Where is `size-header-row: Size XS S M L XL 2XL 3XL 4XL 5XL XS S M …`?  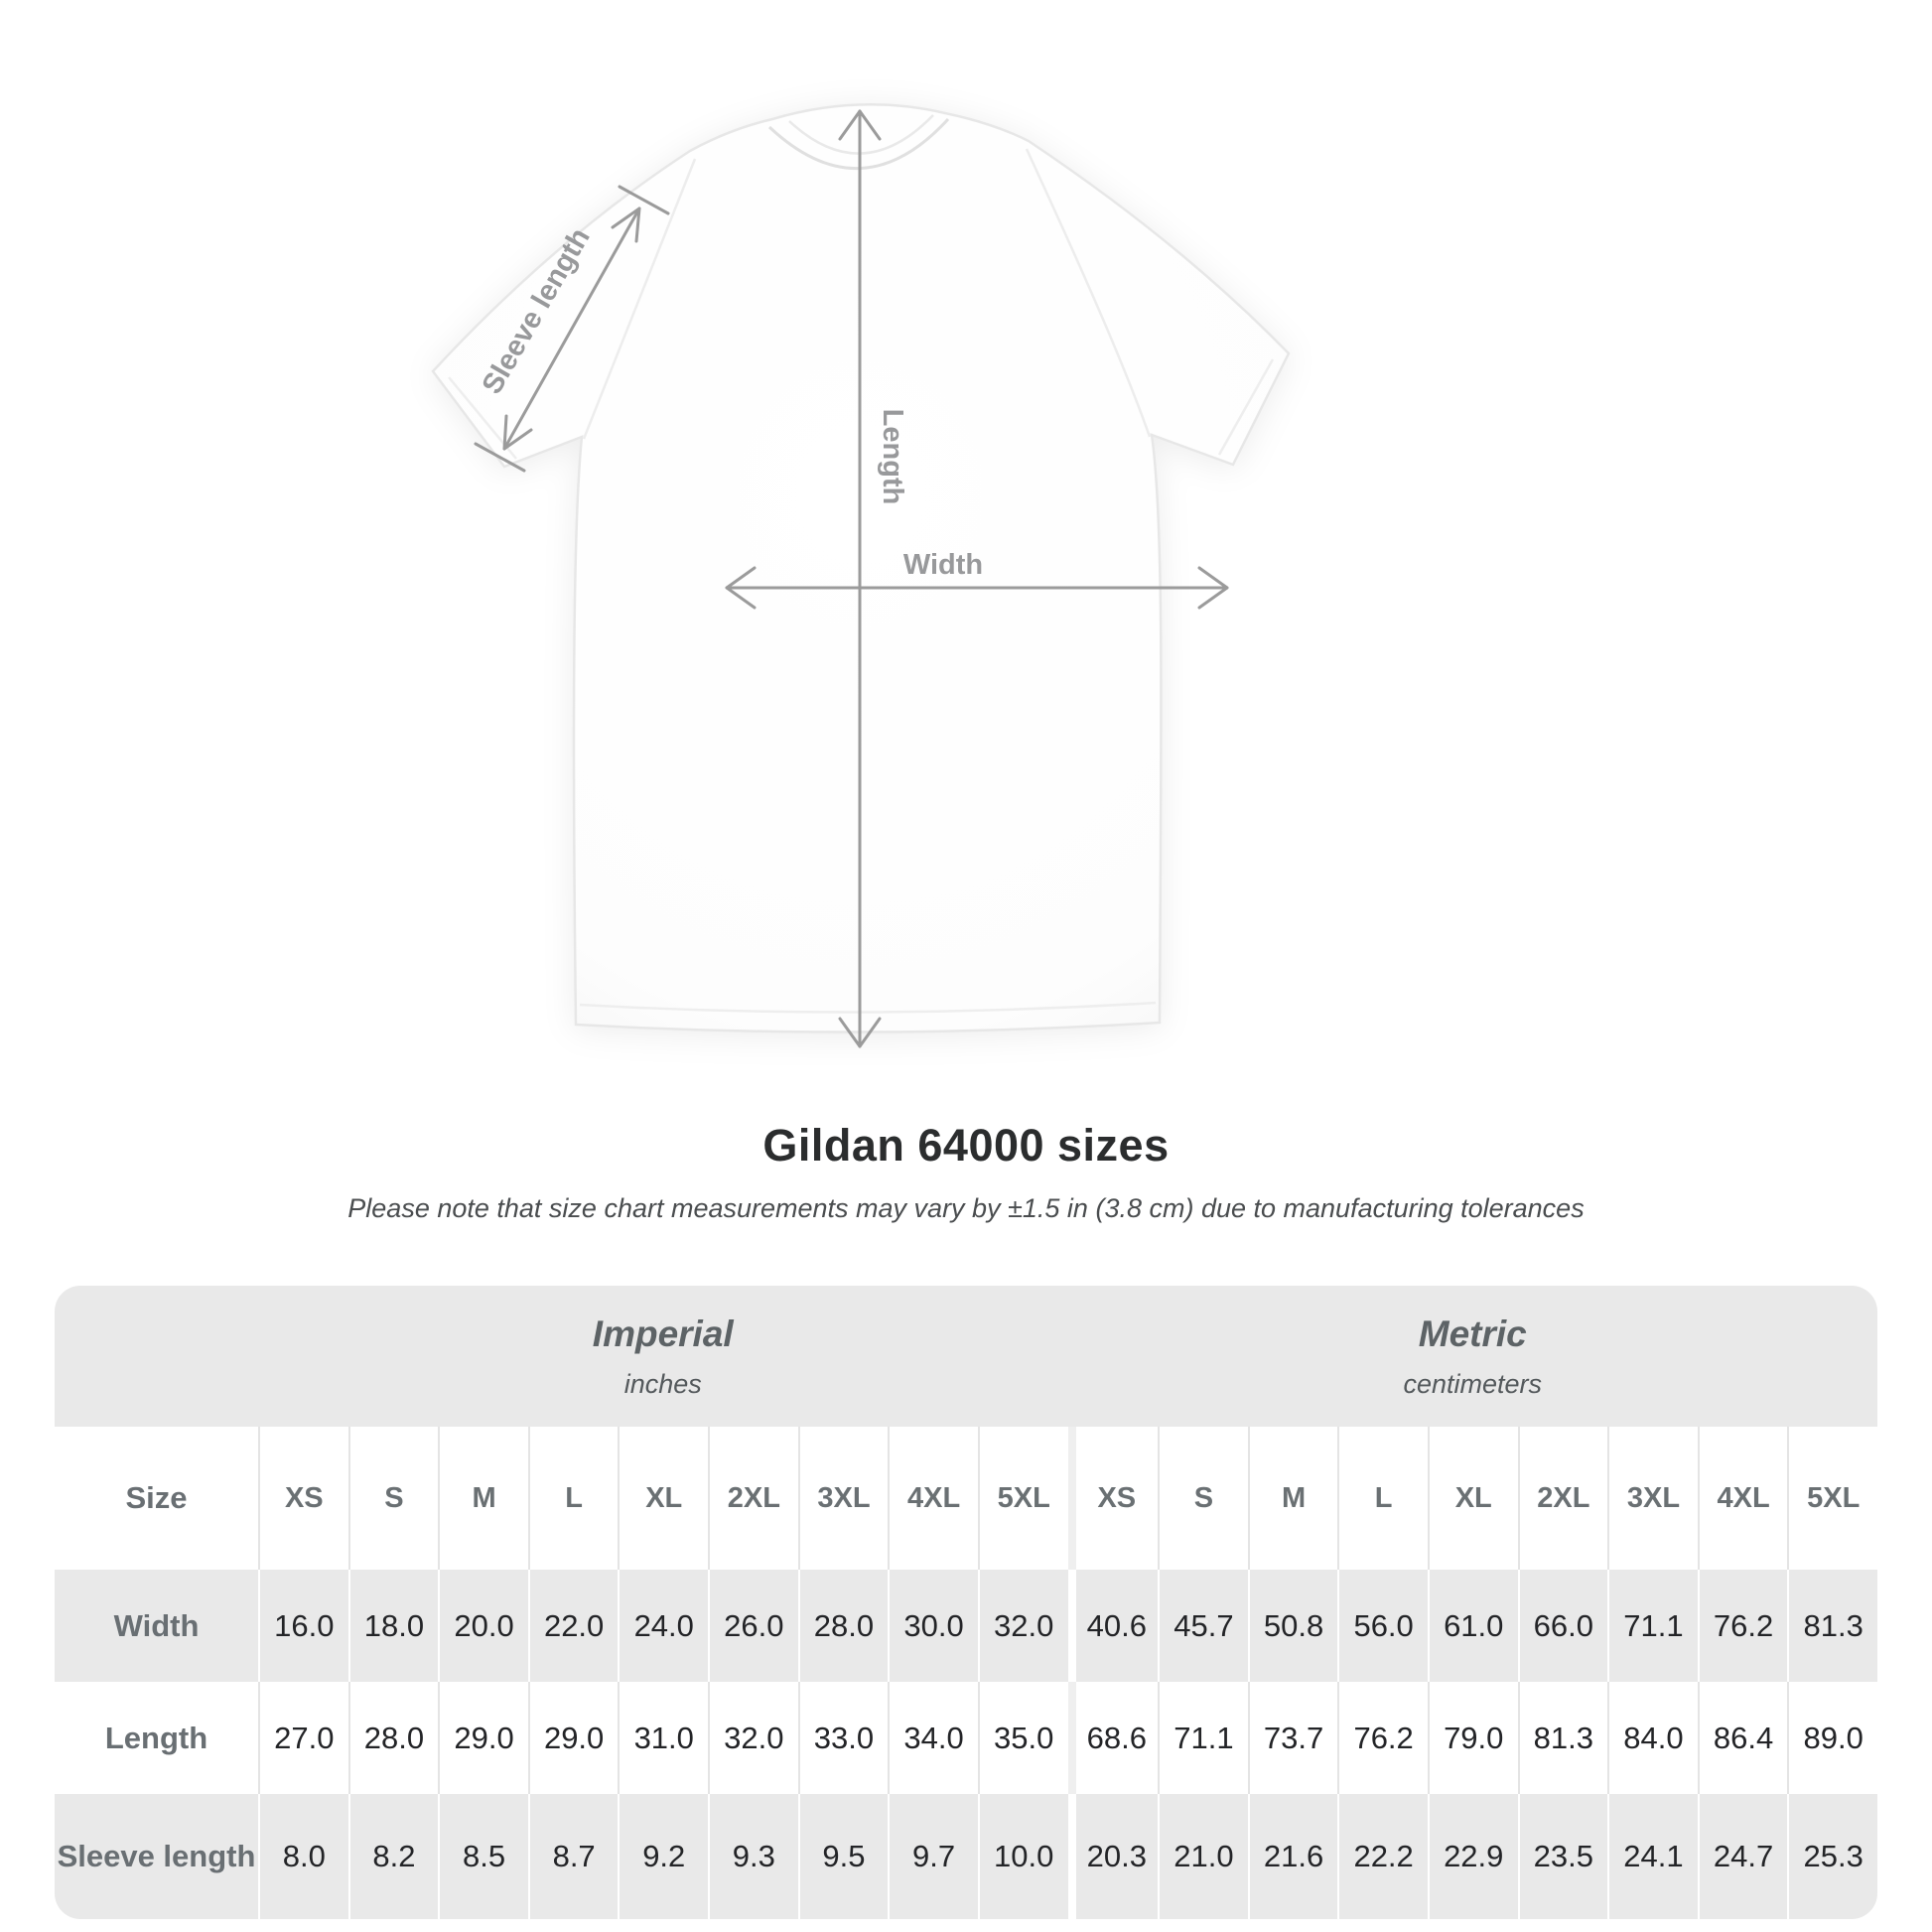 size-header-row: Size XS S M L XL 2XL 3XL 4XL 5XL XS S M … is located at coordinates (966, 1499).